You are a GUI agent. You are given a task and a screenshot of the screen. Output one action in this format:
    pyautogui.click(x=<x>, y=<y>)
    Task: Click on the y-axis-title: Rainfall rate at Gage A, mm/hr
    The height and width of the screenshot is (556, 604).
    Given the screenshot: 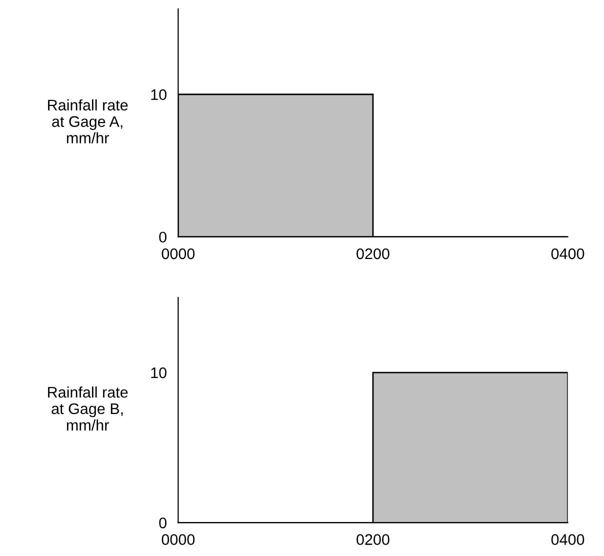 What is the action you would take?
    pyautogui.click(x=88, y=121)
    